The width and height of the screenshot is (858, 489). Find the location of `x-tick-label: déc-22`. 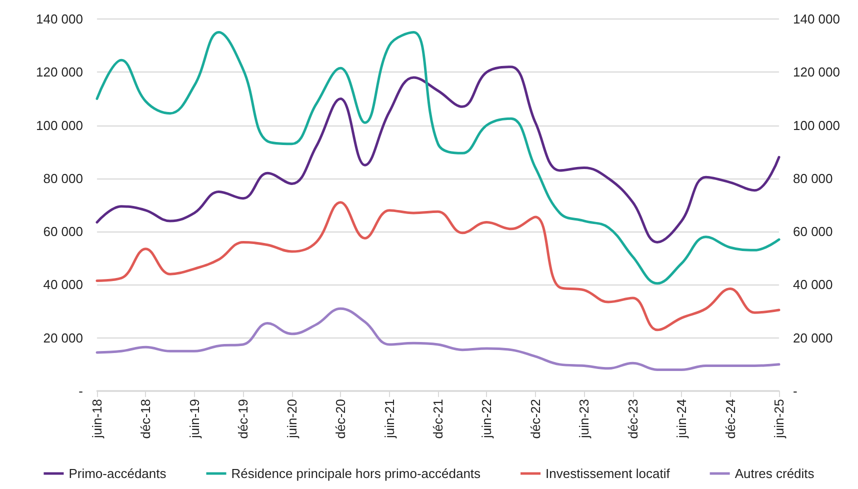

x-tick-label: déc-22 is located at coordinates (535, 419).